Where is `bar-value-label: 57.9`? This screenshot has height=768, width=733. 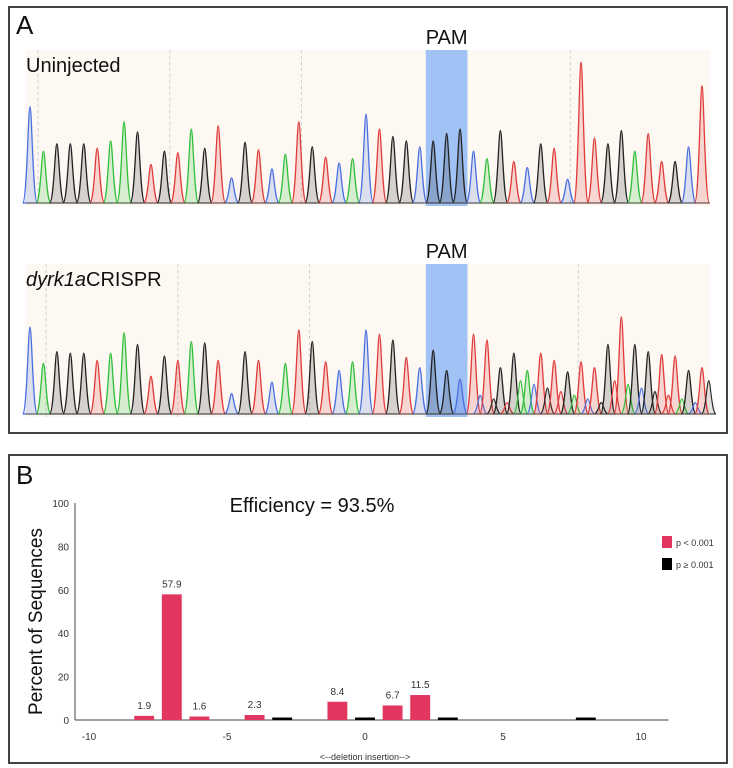 bar-value-label: 57.9 is located at coordinates (172, 584).